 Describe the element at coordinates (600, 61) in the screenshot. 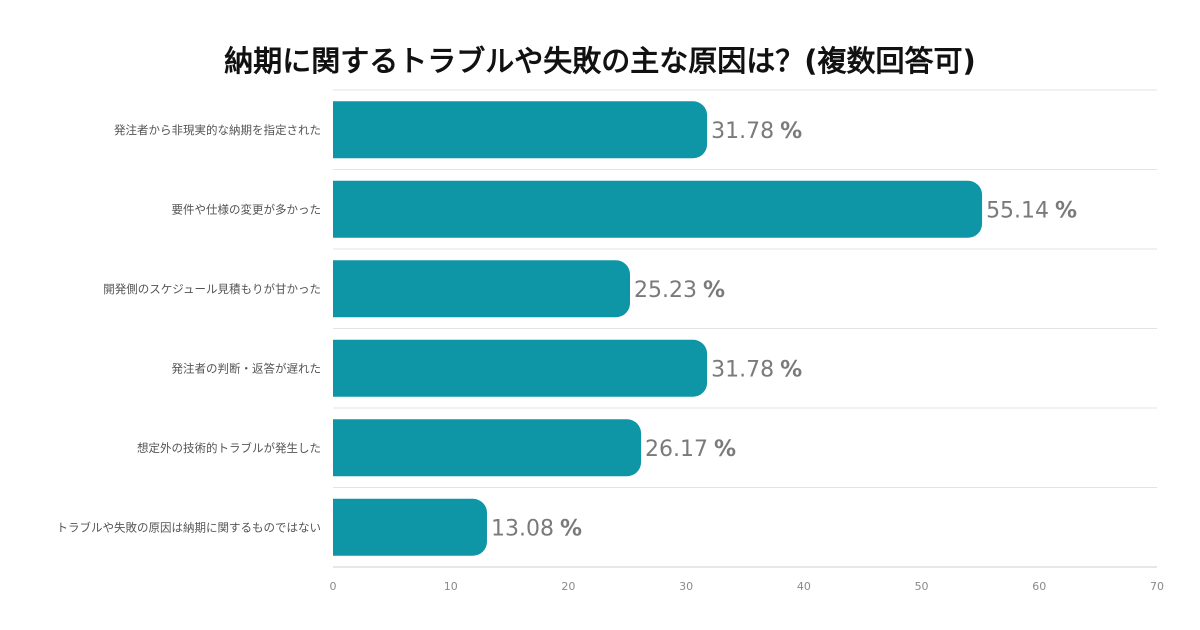

I see `chart-title: 納期に関するトラブルや失敗の主な原因は？(複数回答可)` at that location.